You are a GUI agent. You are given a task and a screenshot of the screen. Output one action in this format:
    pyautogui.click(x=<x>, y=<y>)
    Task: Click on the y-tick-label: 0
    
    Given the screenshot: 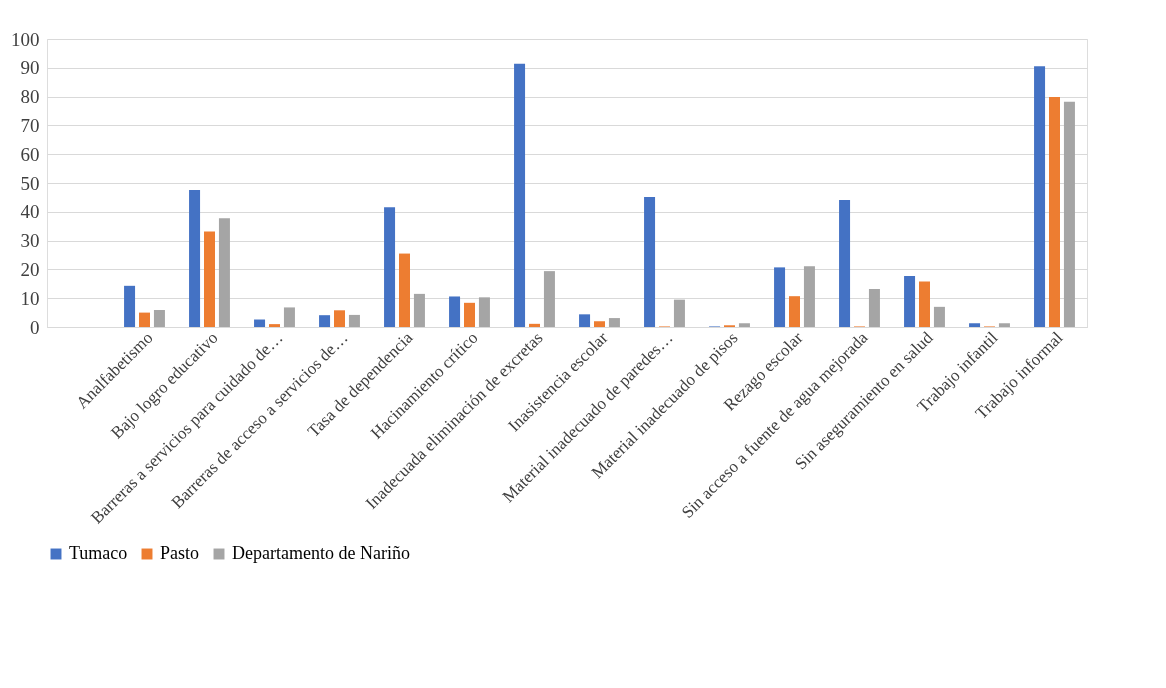 What is the action you would take?
    pyautogui.click(x=35, y=327)
    